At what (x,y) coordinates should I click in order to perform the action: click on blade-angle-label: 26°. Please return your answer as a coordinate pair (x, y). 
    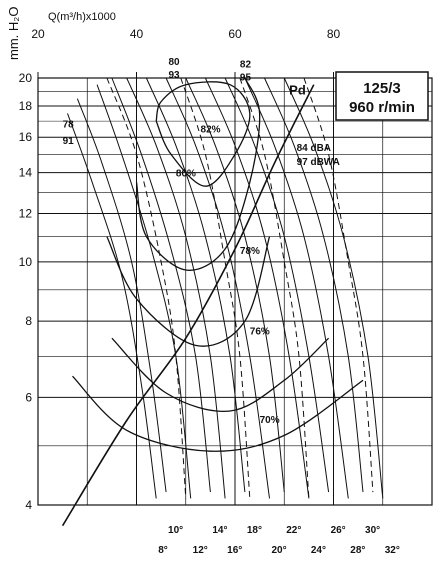
    Looking at the image, I should click on (338, 530).